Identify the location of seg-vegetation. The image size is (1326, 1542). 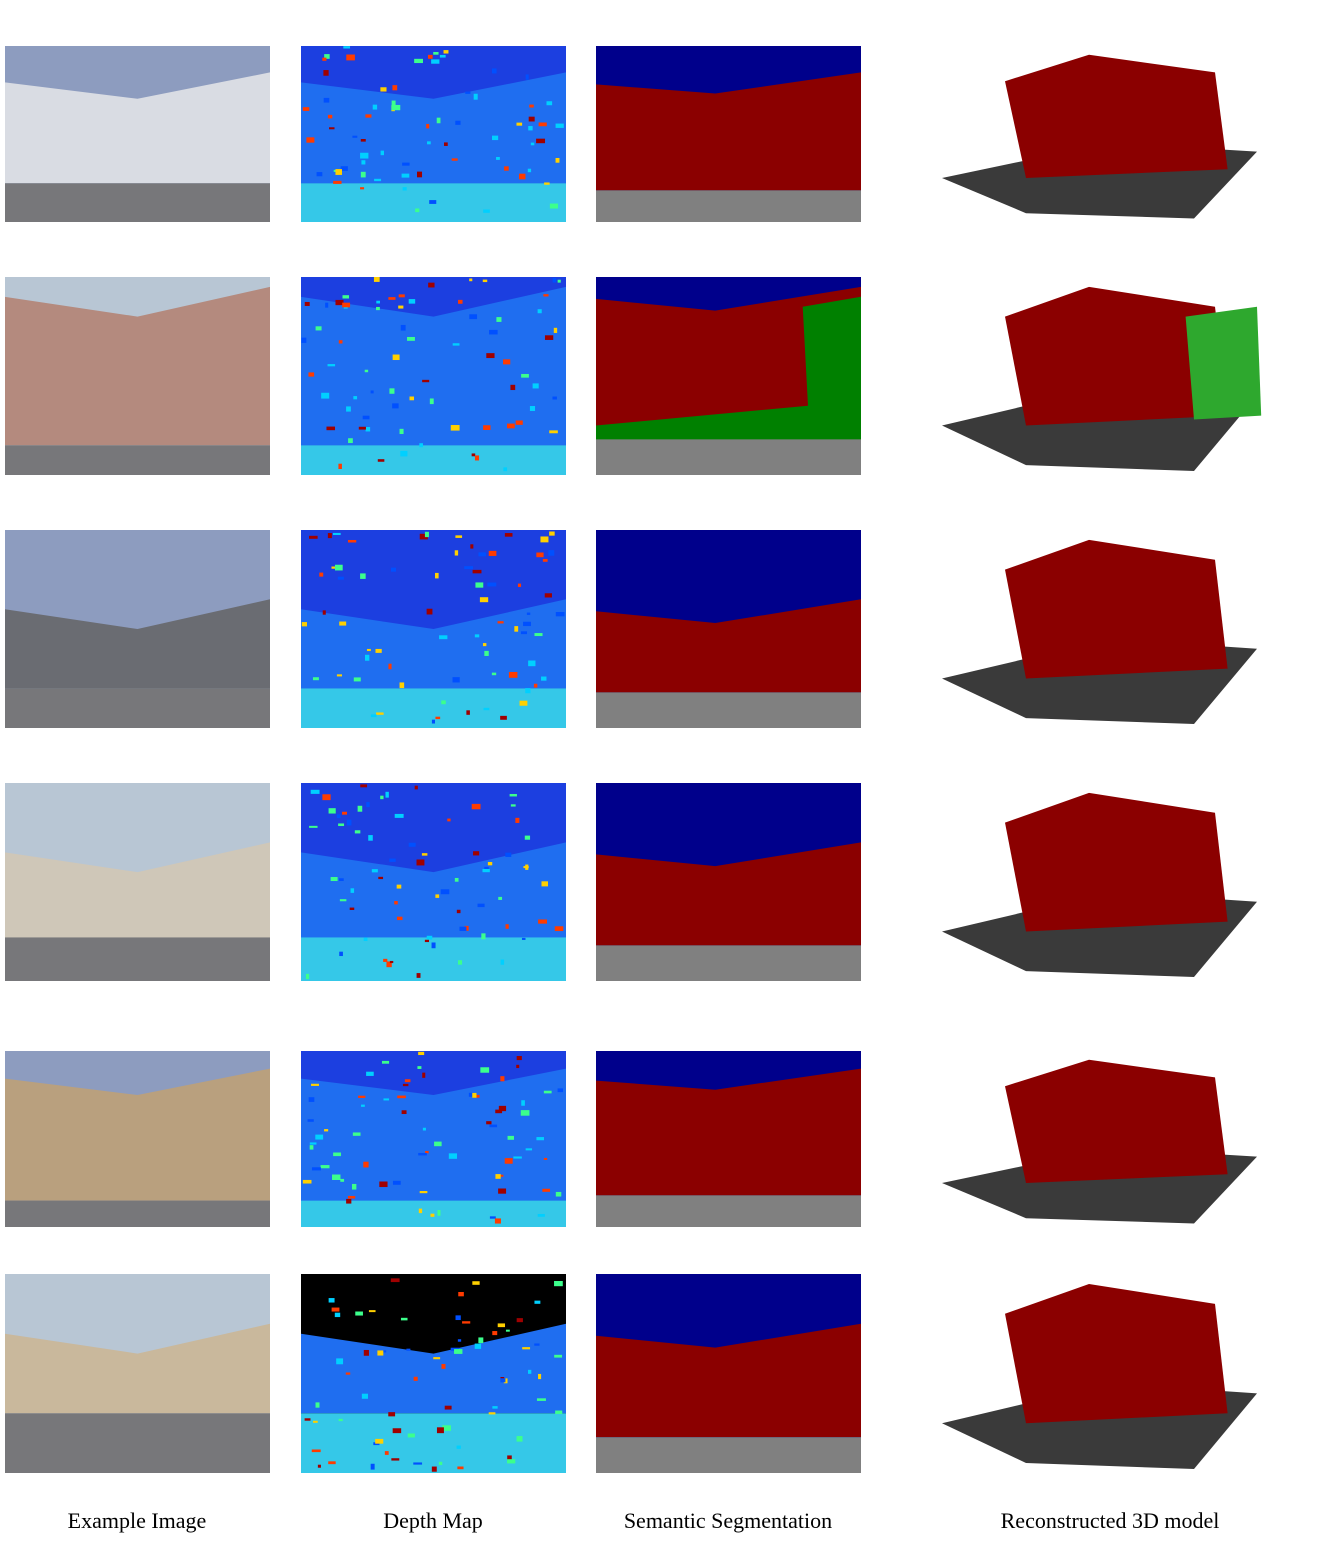
(728, 376).